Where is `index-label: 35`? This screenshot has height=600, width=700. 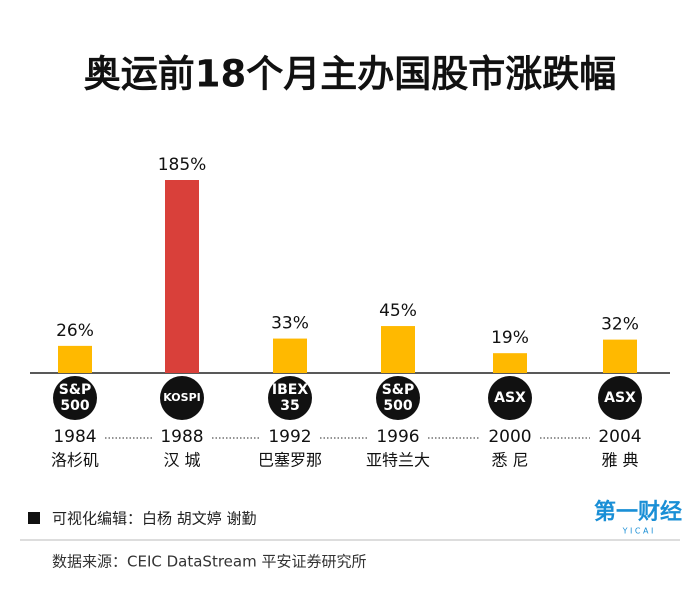
index-label: 35 is located at coordinates (289, 406).